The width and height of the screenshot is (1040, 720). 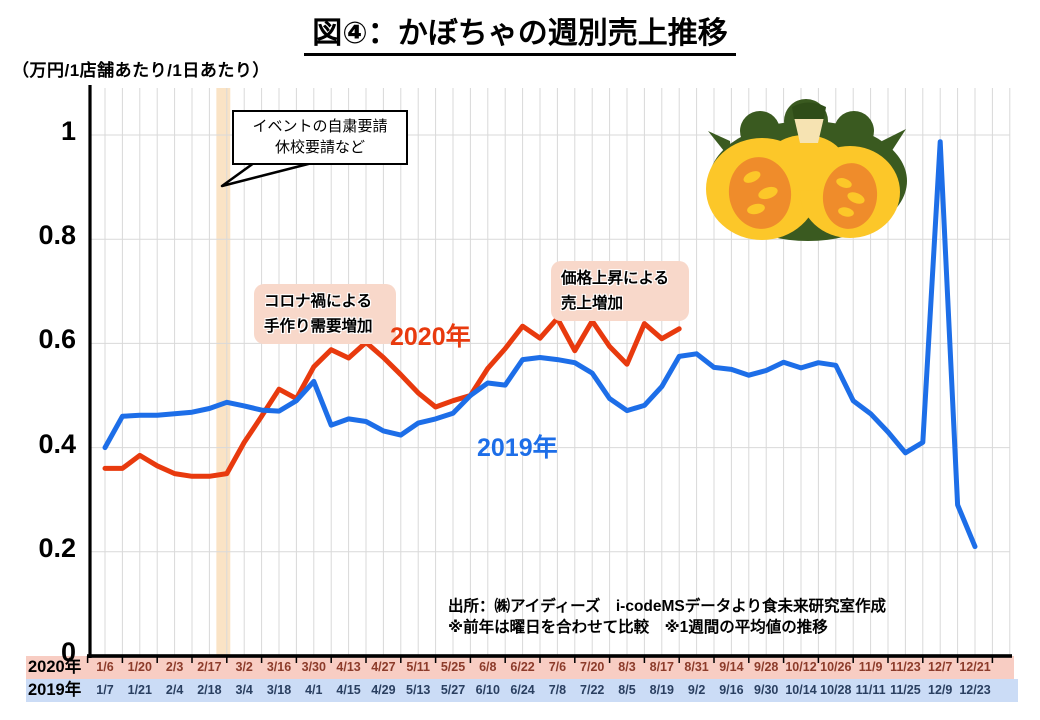 I want to click on series-line-2020年, so click(x=392, y=397).